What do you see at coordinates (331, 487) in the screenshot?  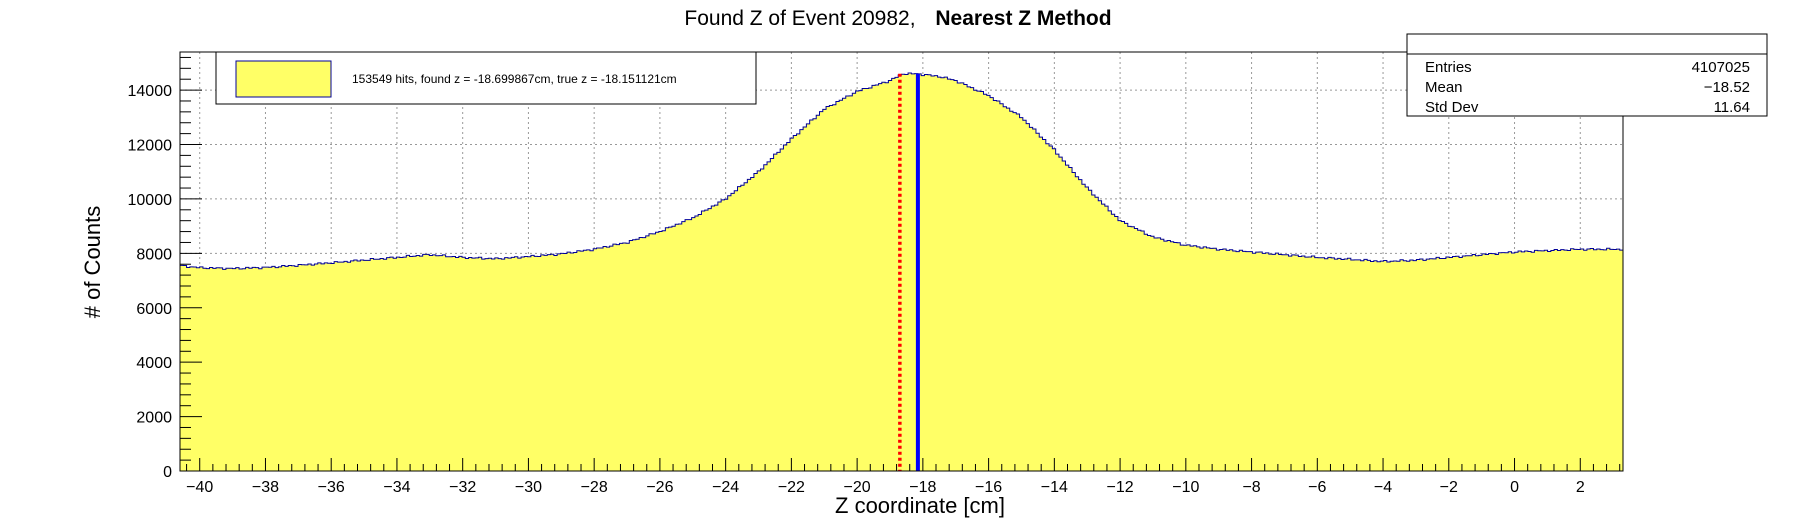 I see `x-tick-label: −36` at bounding box center [331, 487].